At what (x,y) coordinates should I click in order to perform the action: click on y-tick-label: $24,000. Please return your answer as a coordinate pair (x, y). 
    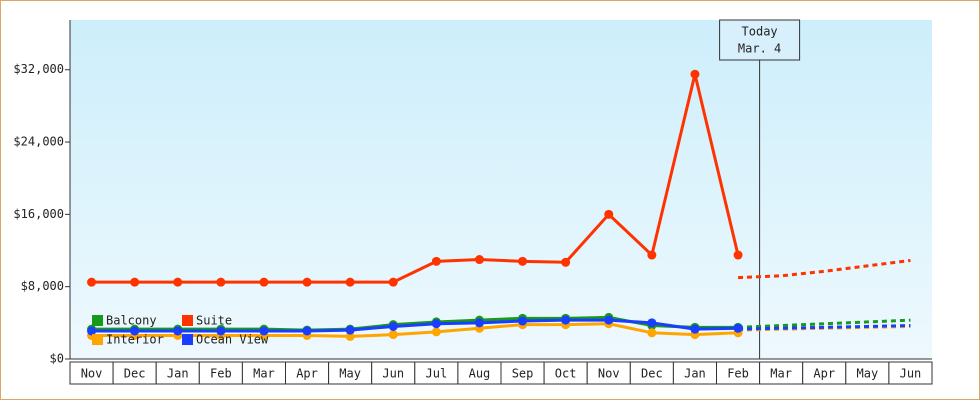
    Looking at the image, I should click on (38, 142).